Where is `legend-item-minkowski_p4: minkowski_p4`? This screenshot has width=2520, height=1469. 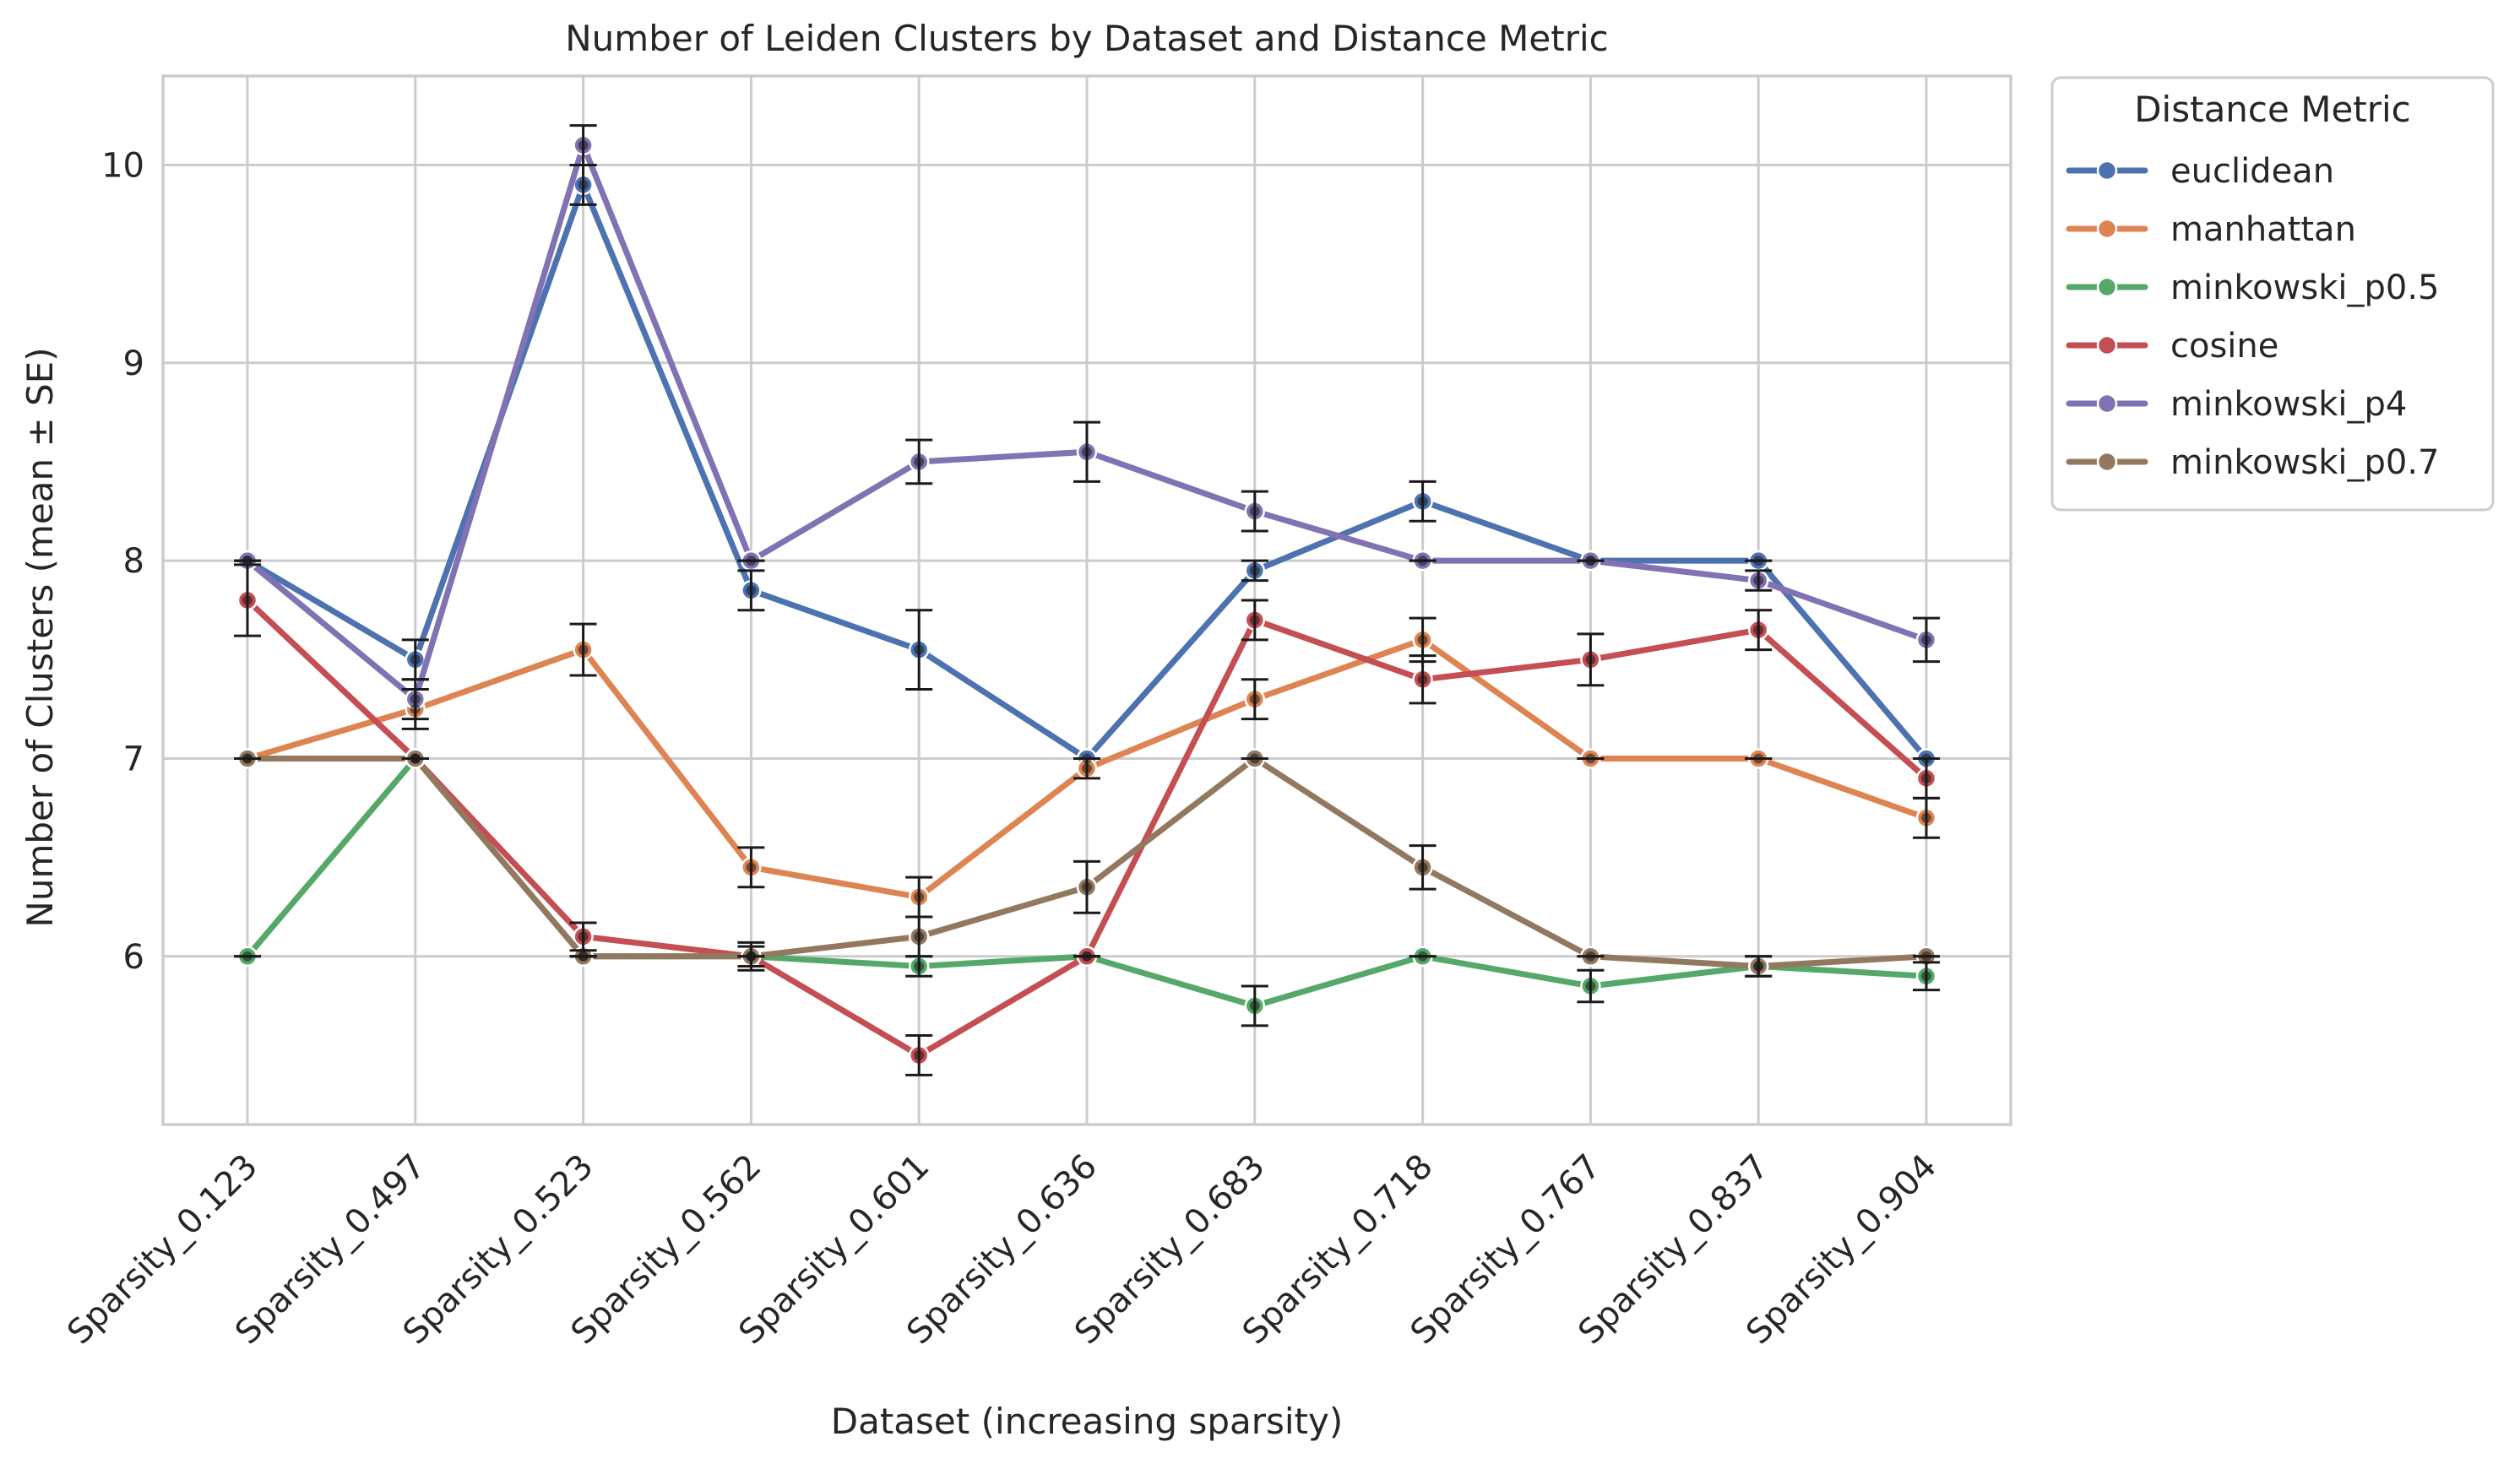
legend-item-minkowski_p4: minkowski_p4 is located at coordinates (2236, 404).